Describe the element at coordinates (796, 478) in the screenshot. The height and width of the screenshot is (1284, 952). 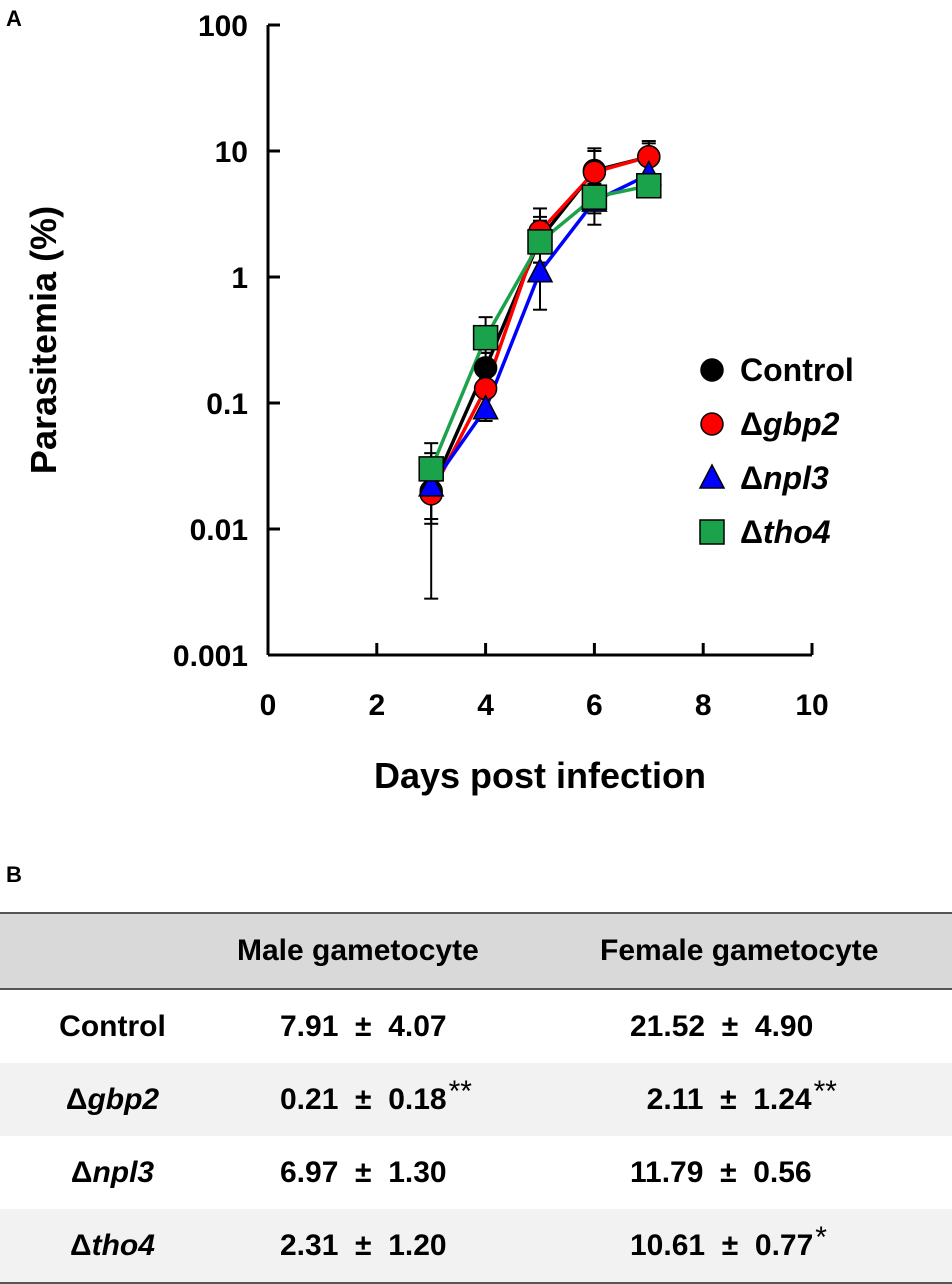
I see `legend-gene: npl3` at that location.